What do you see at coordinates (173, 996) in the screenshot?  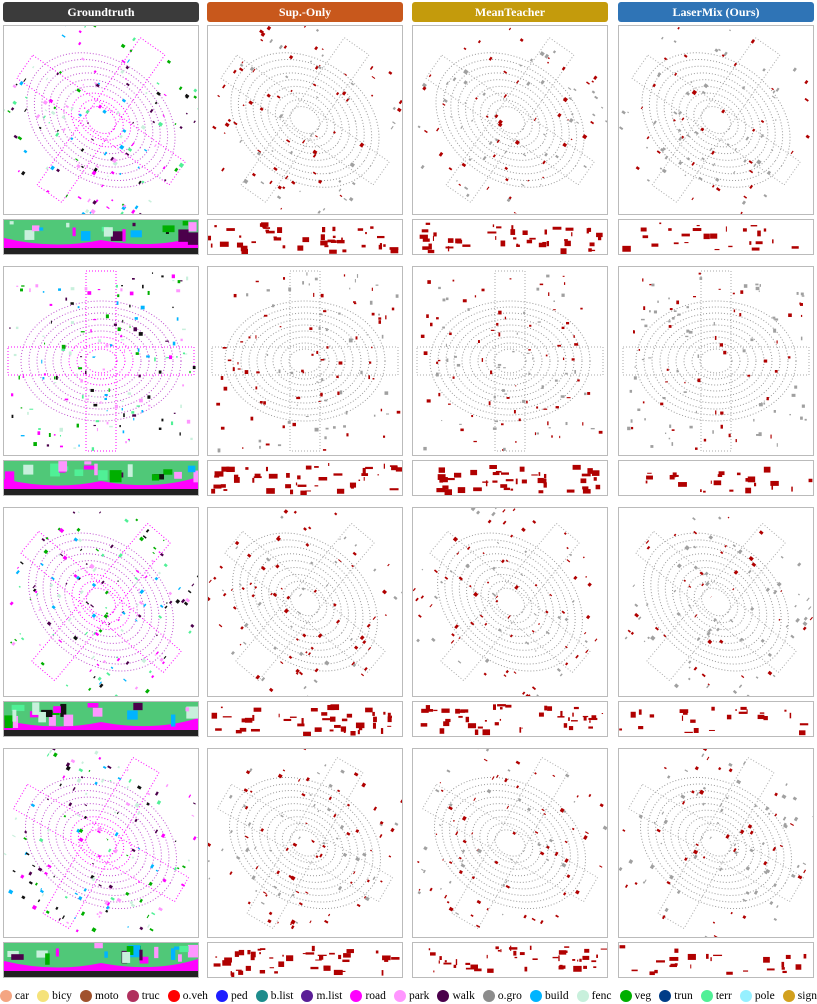 I see `legend-swatch` at bounding box center [173, 996].